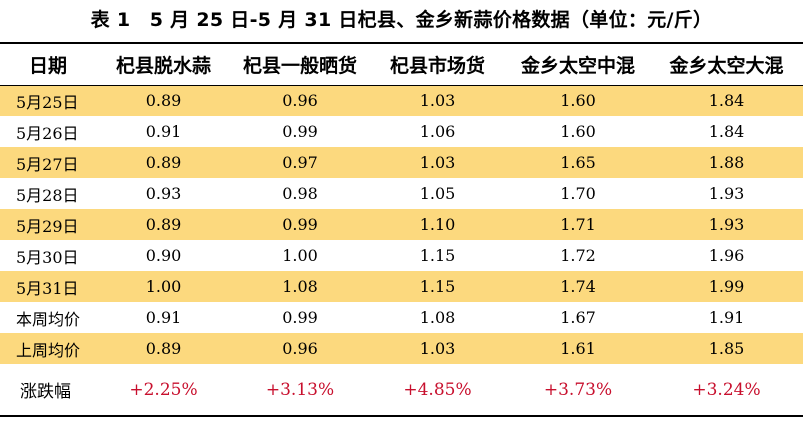 This screenshot has width=803, height=426. Describe the element at coordinates (578, 317) in the screenshot. I see `price-cell: 1.67` at that location.